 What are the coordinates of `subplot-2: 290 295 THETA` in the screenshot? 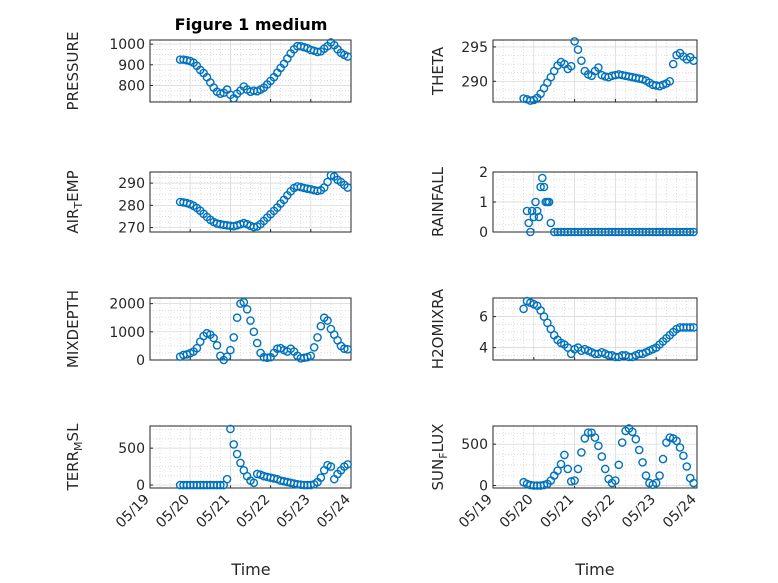 It's located at (563, 71).